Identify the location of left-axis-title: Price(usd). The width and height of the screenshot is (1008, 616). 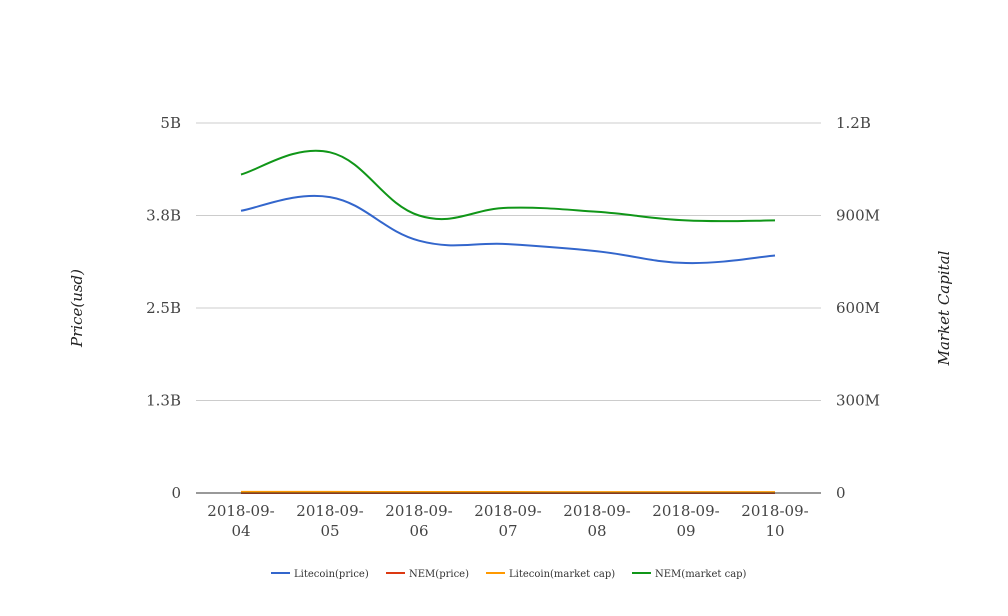
(77, 308).